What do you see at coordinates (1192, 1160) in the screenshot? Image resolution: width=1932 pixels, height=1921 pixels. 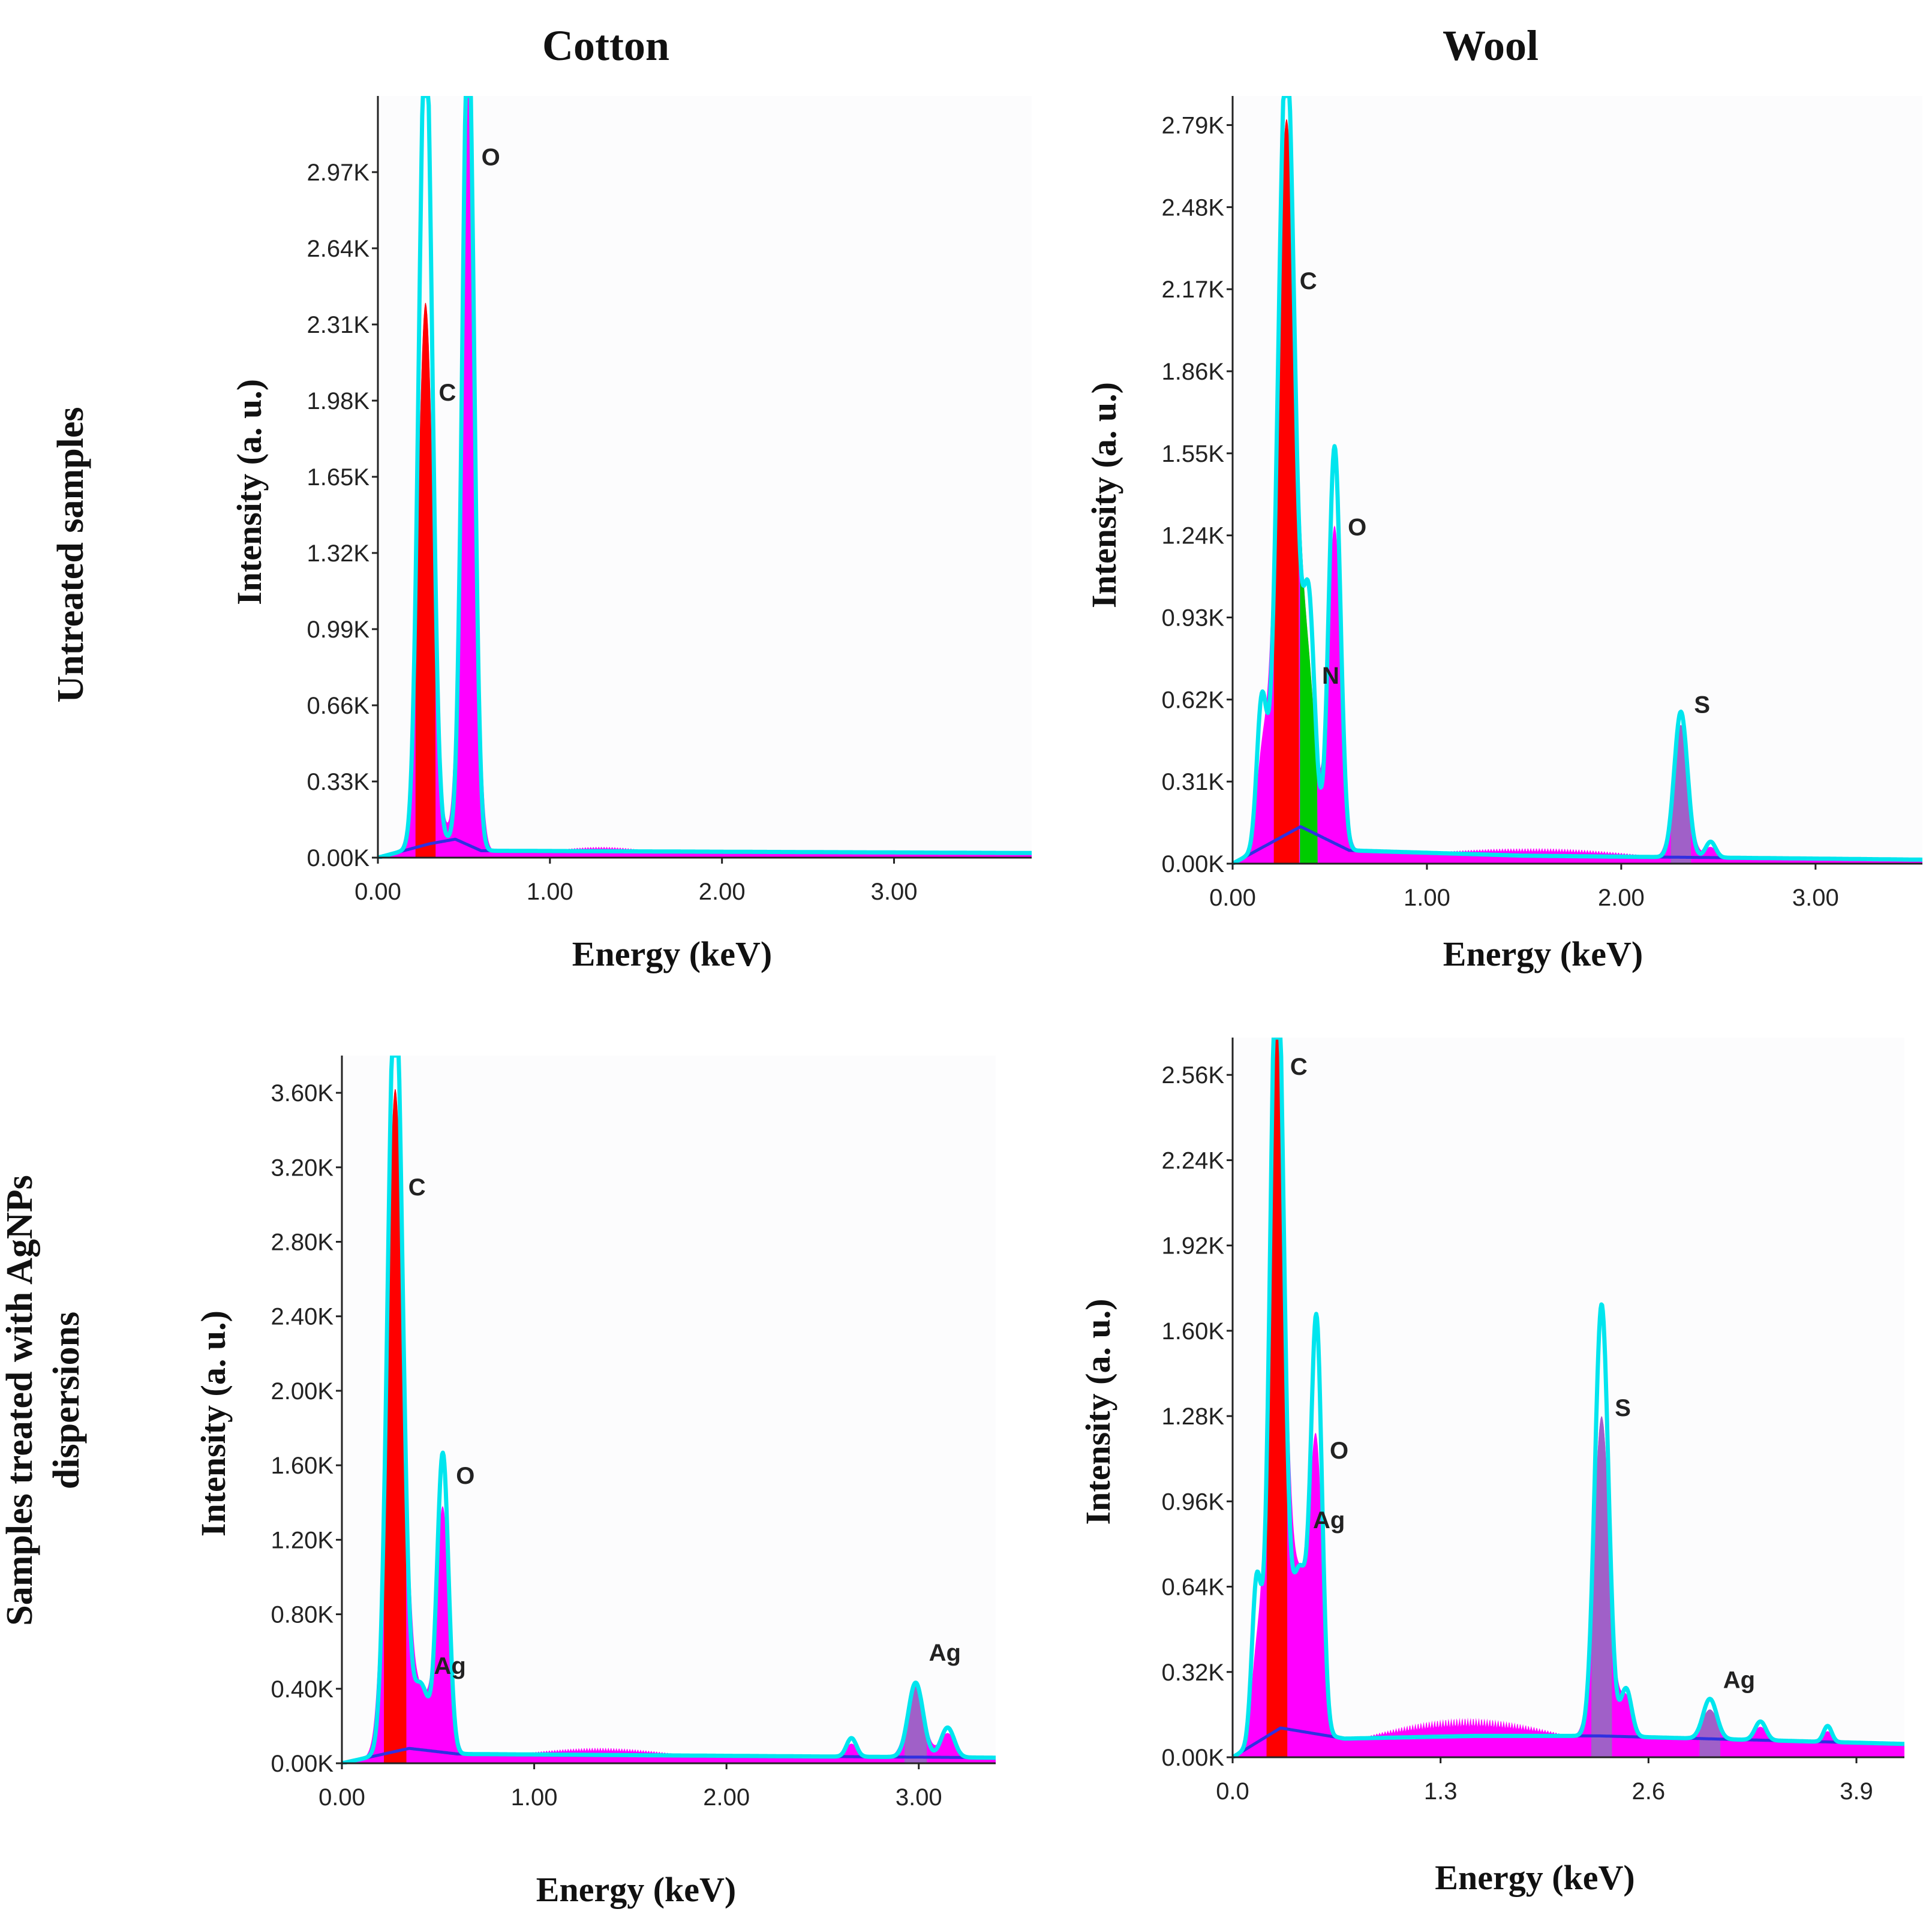 I see `y-tick-label: 2.24K` at bounding box center [1192, 1160].